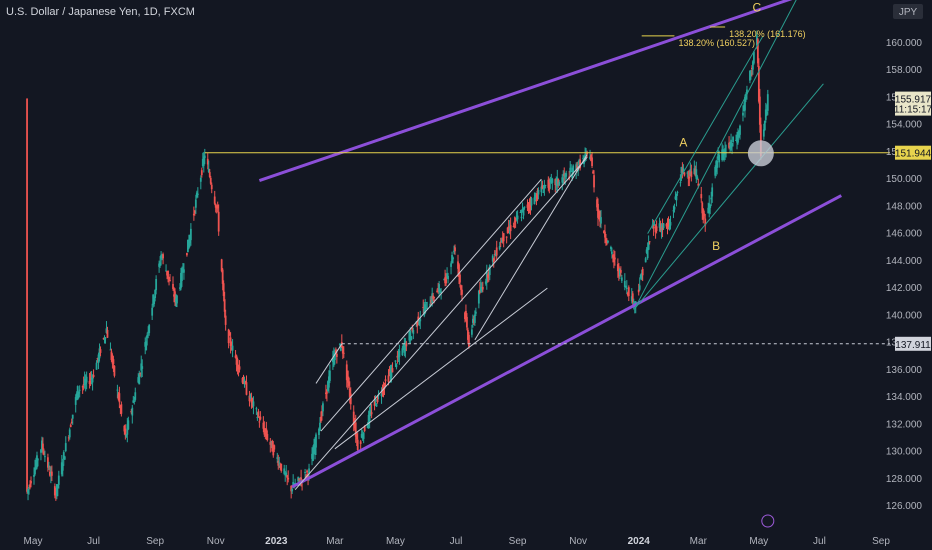 Image resolution: width=932 pixels, height=550 pixels. What do you see at coordinates (904, 179) in the screenshot?
I see `y-tick-label: 150.000` at bounding box center [904, 179].